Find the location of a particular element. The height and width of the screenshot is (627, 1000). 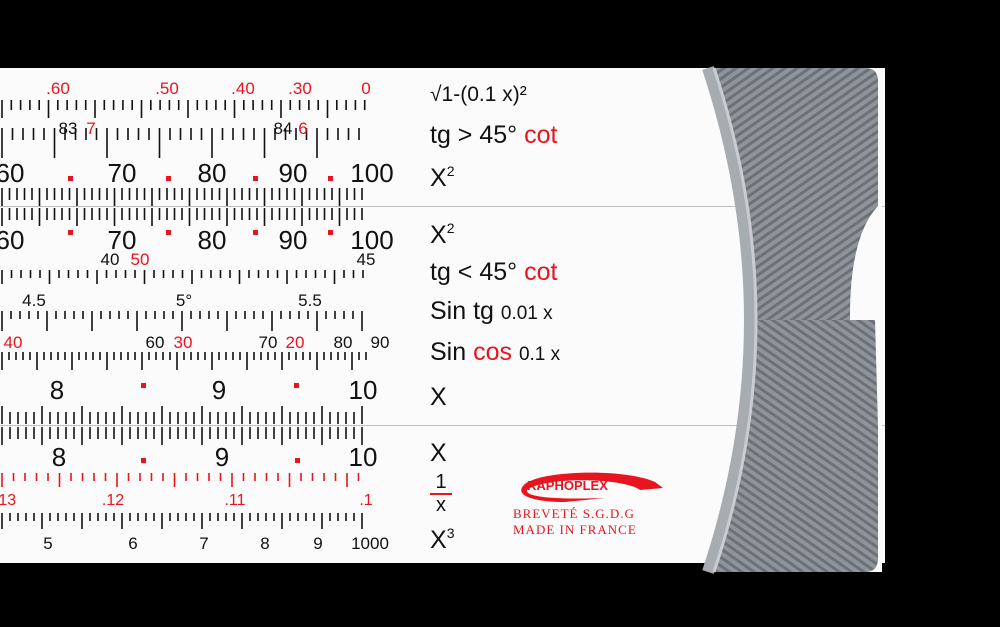

logo-swoosh-icon is located at coordinates (592, 487).